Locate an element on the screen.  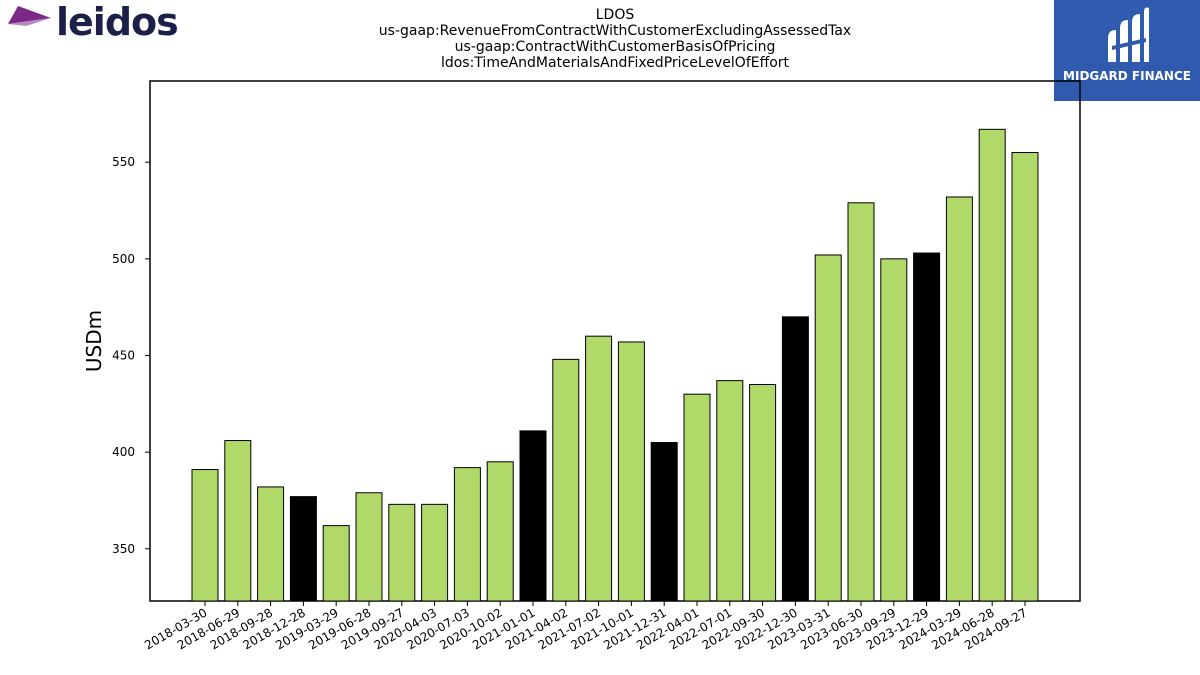
y-tick-label: 350 is located at coordinates (123, 549).